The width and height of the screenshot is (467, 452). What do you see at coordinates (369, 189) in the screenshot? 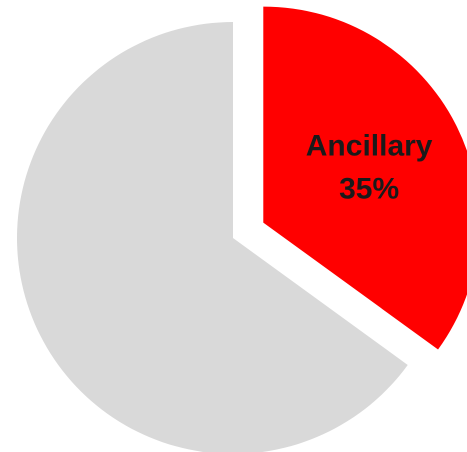
I see `slice-value-label: 35%` at bounding box center [369, 189].